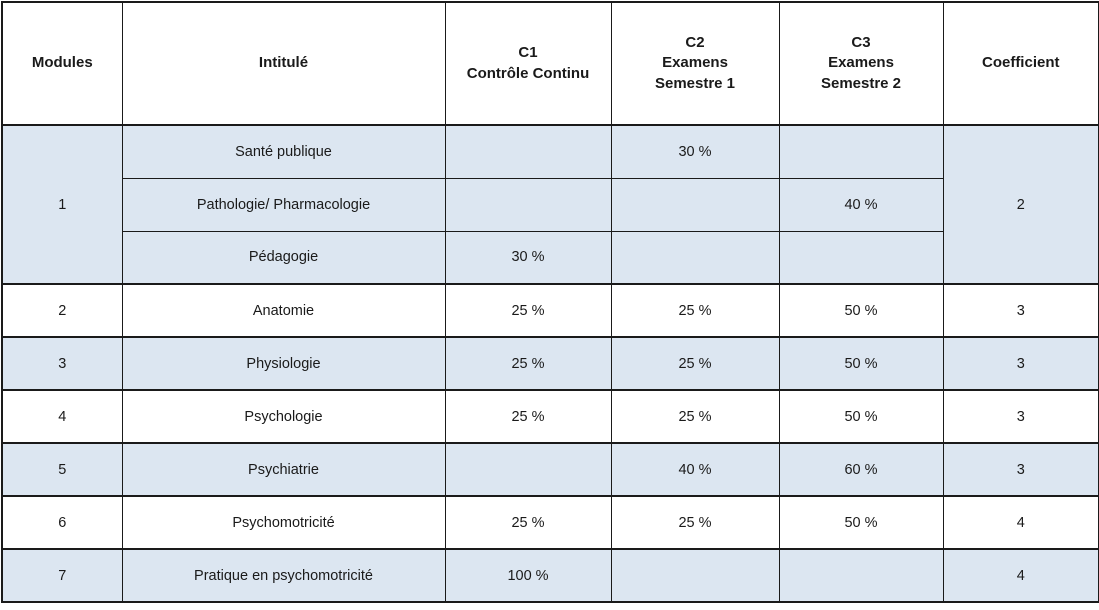  Describe the element at coordinates (528, 63) in the screenshot. I see `column-header-c1: C1 Contrôle Continu` at that location.